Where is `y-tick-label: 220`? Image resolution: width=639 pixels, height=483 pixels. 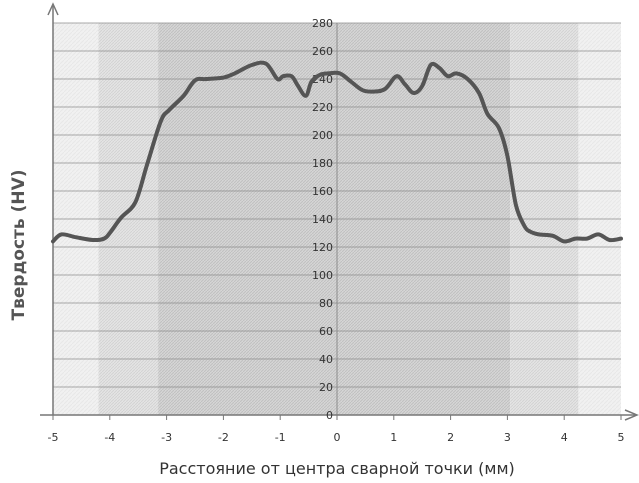
y-tick-label: 220 is located at coordinates (322, 107).